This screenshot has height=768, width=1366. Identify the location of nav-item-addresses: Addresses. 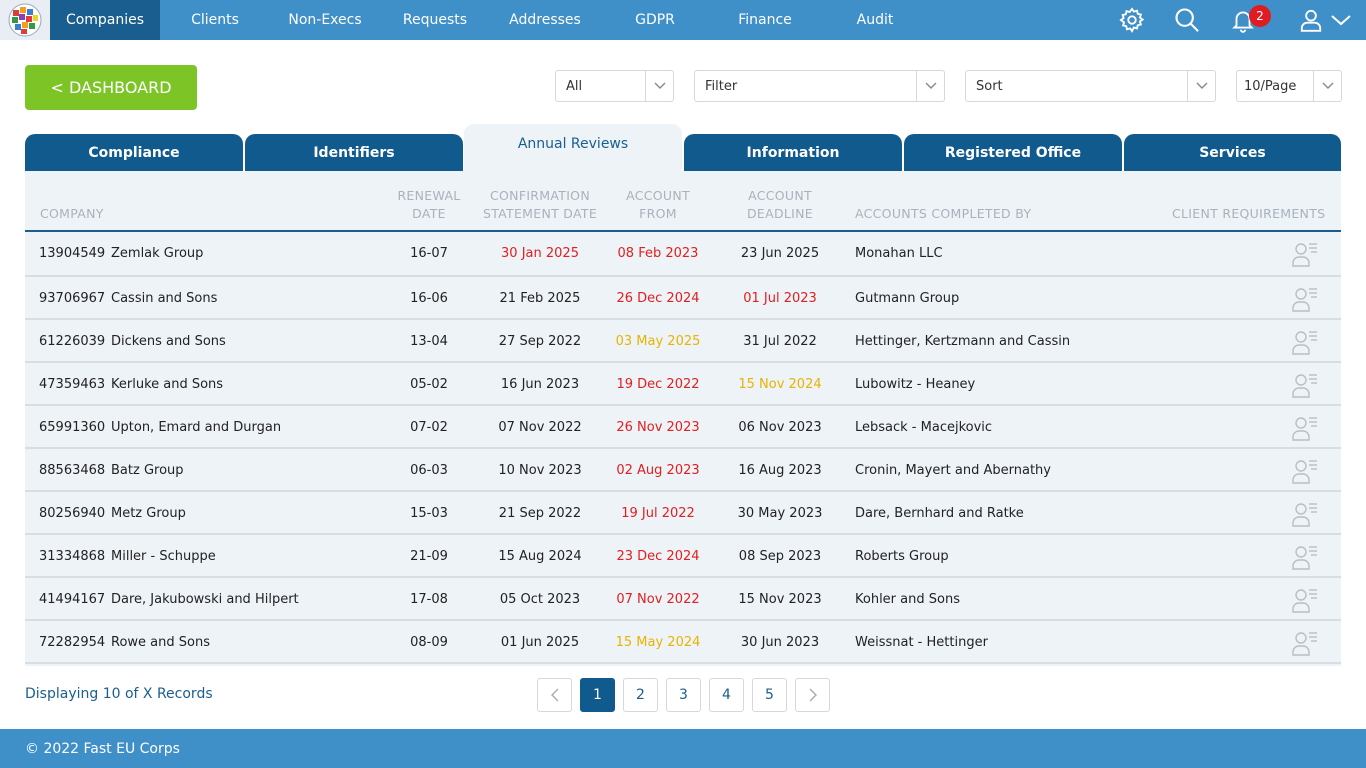
(545, 20).